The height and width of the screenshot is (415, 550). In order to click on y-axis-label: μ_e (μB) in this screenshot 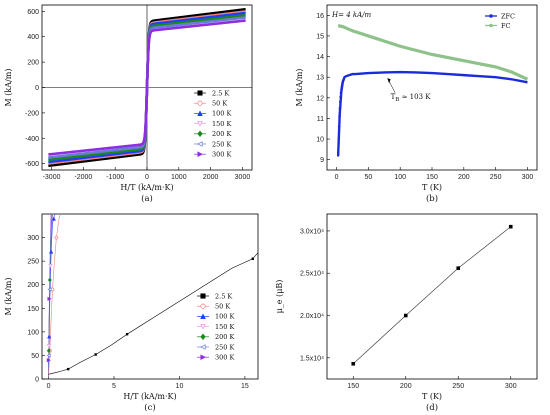, I will do `click(279, 297)`.